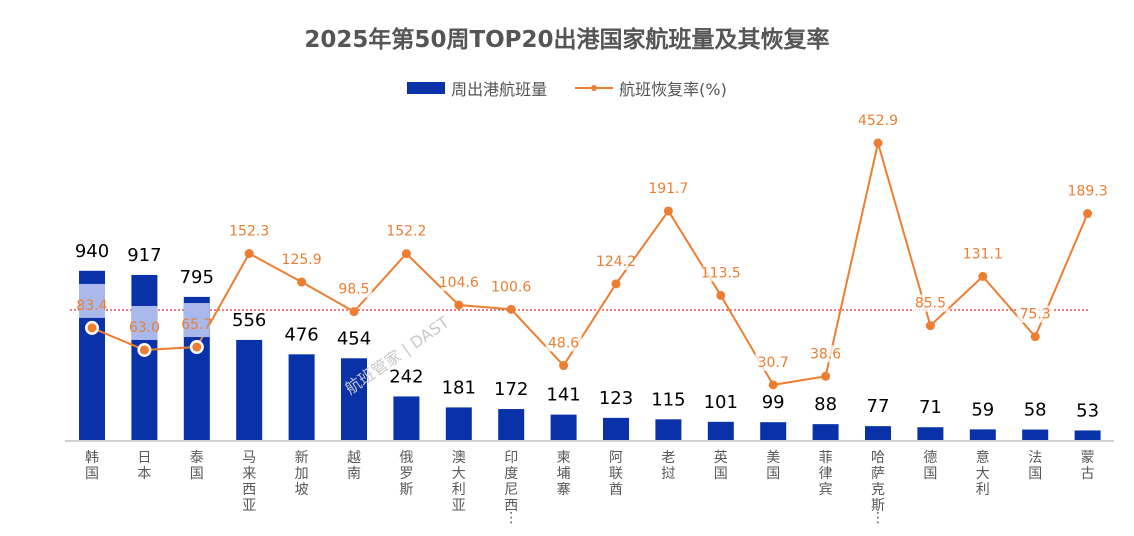  I want to click on bar-value-label: 940, so click(92, 251).